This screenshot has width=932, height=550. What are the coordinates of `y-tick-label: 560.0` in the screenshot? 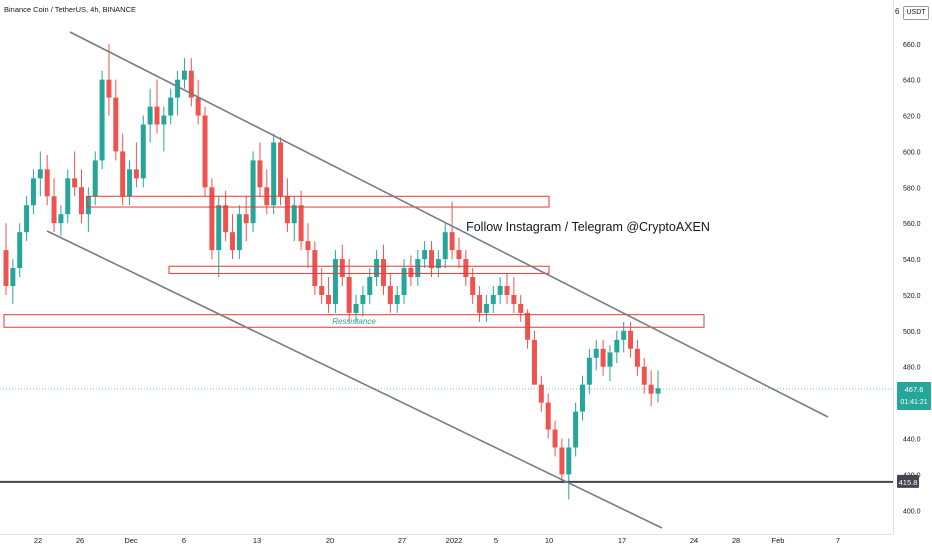 It's located at (912, 224).